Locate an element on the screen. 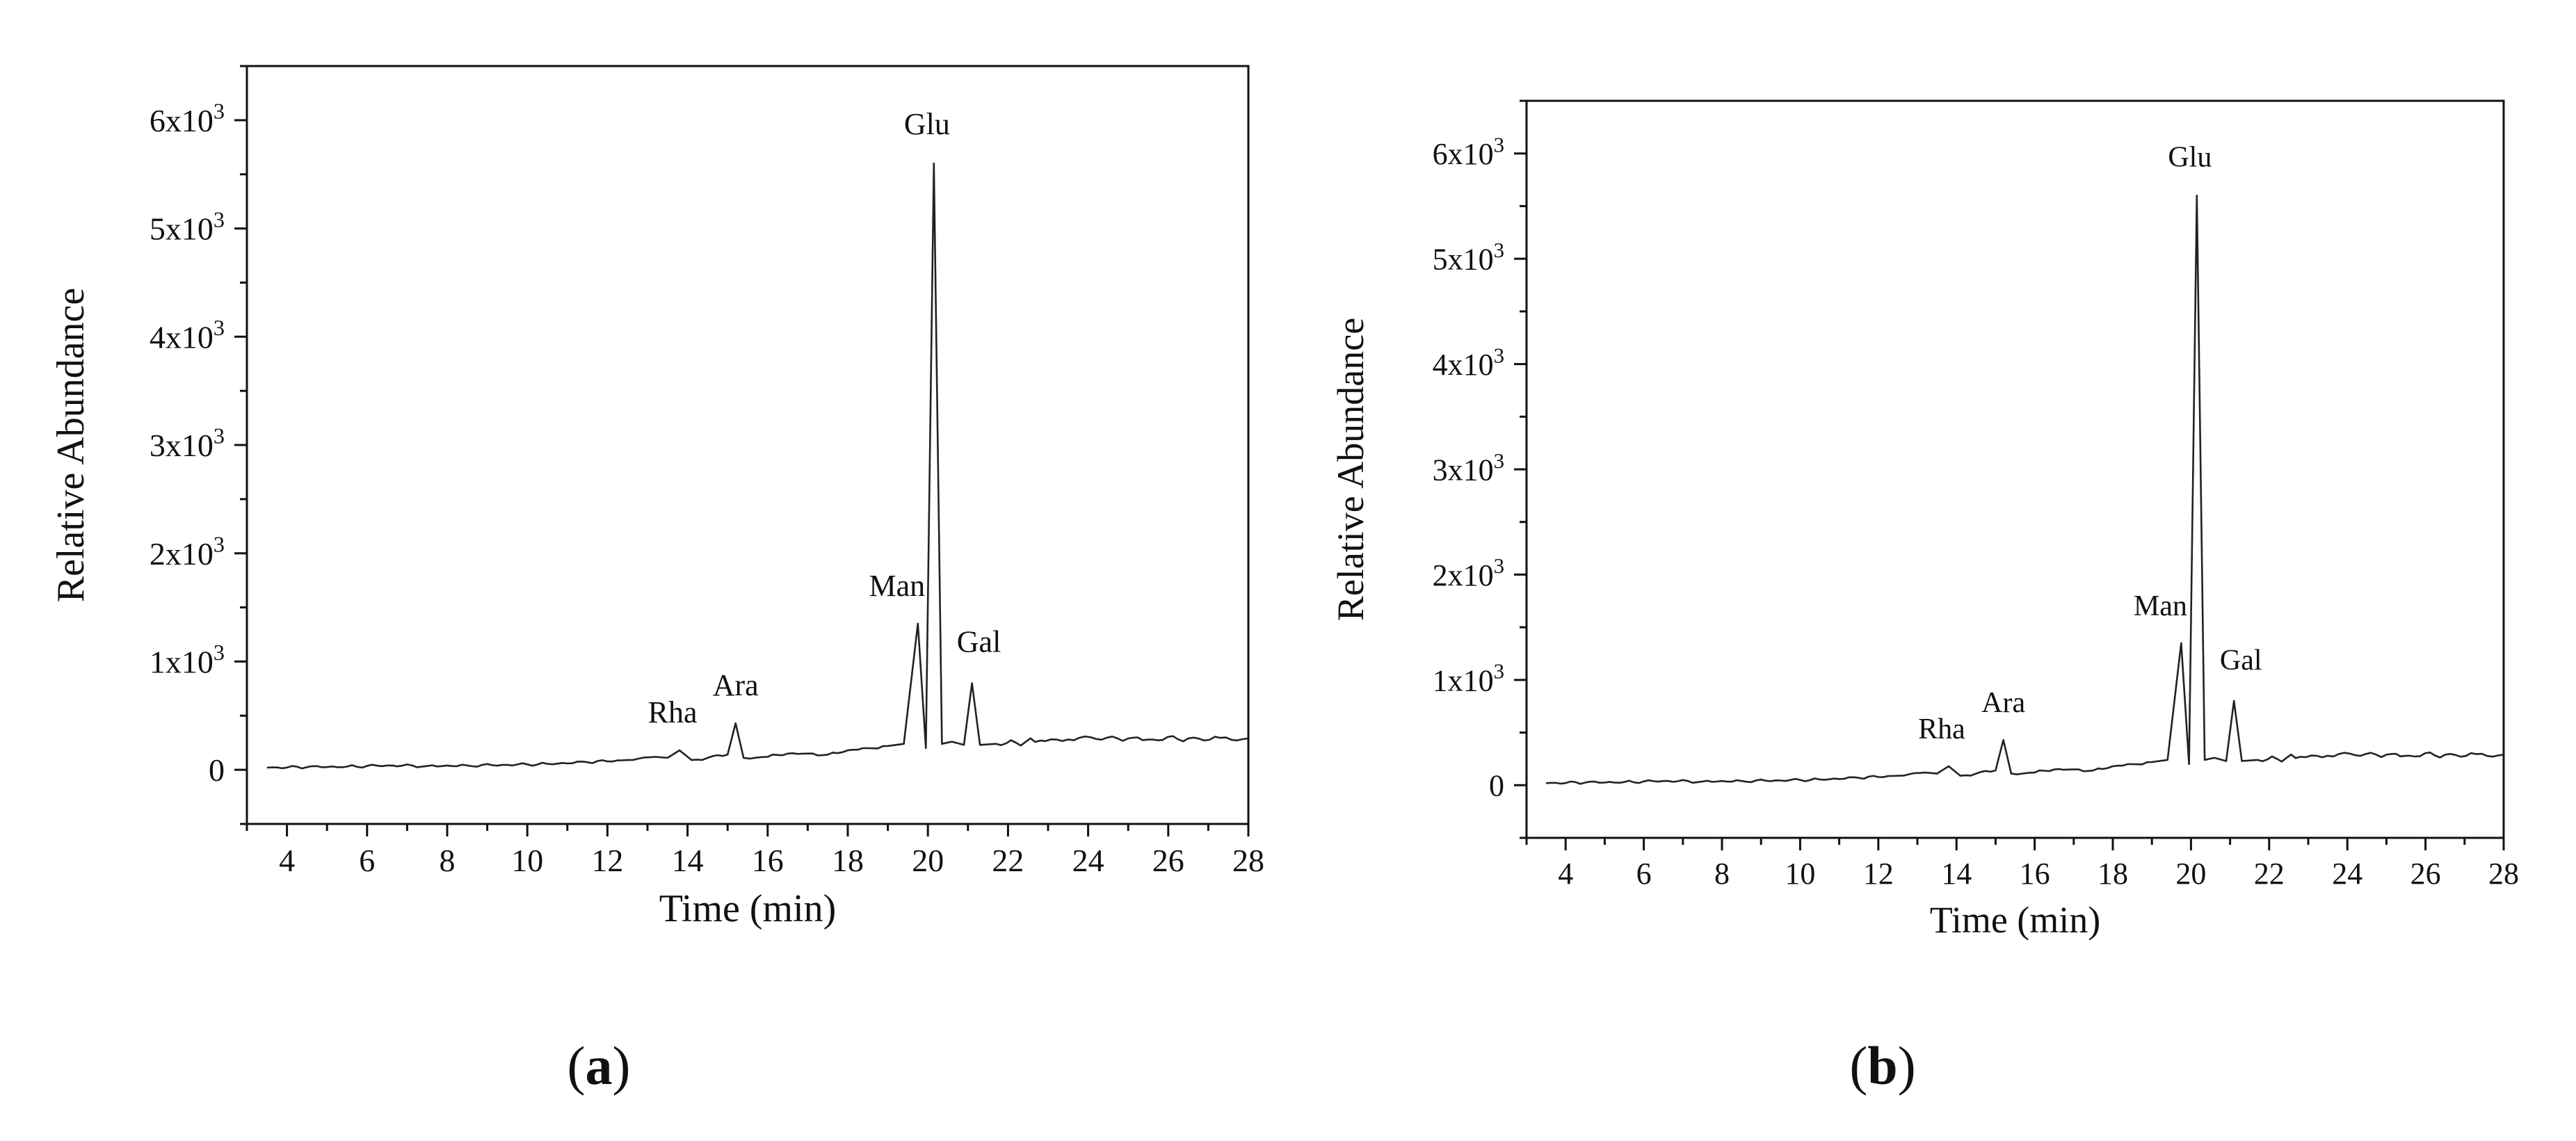  panel-caption-a: (a) is located at coordinates (598, 1066).